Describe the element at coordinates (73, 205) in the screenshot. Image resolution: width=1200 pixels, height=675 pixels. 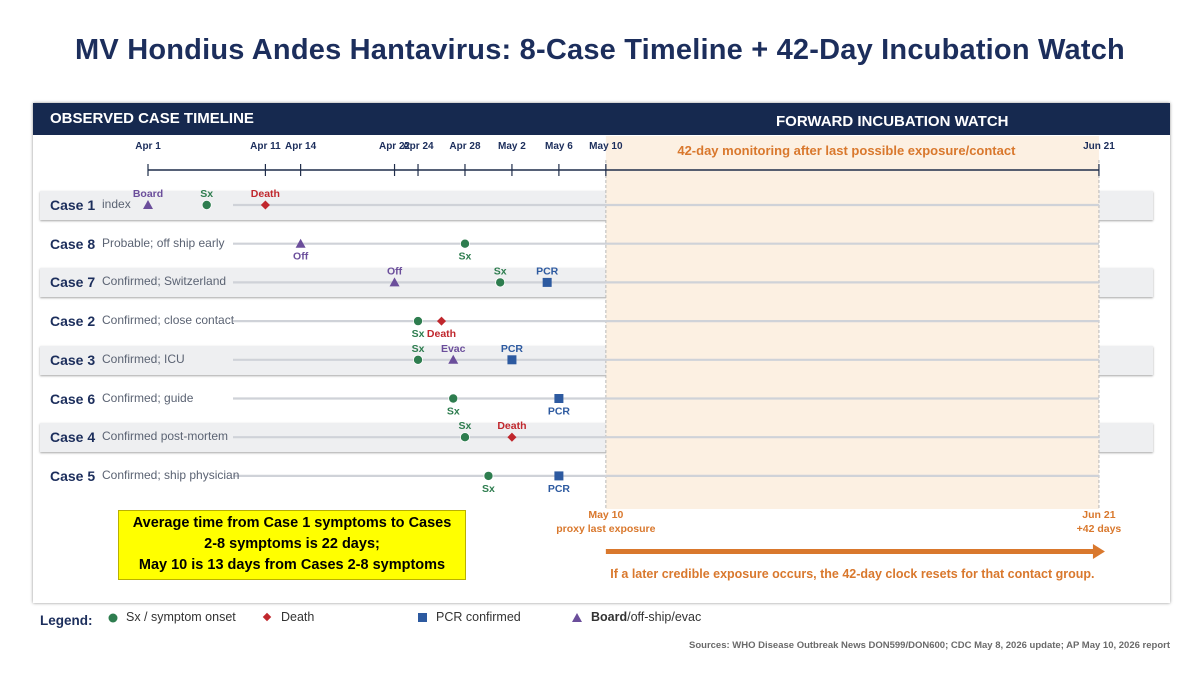
I see `case-label: Case 1` at that location.